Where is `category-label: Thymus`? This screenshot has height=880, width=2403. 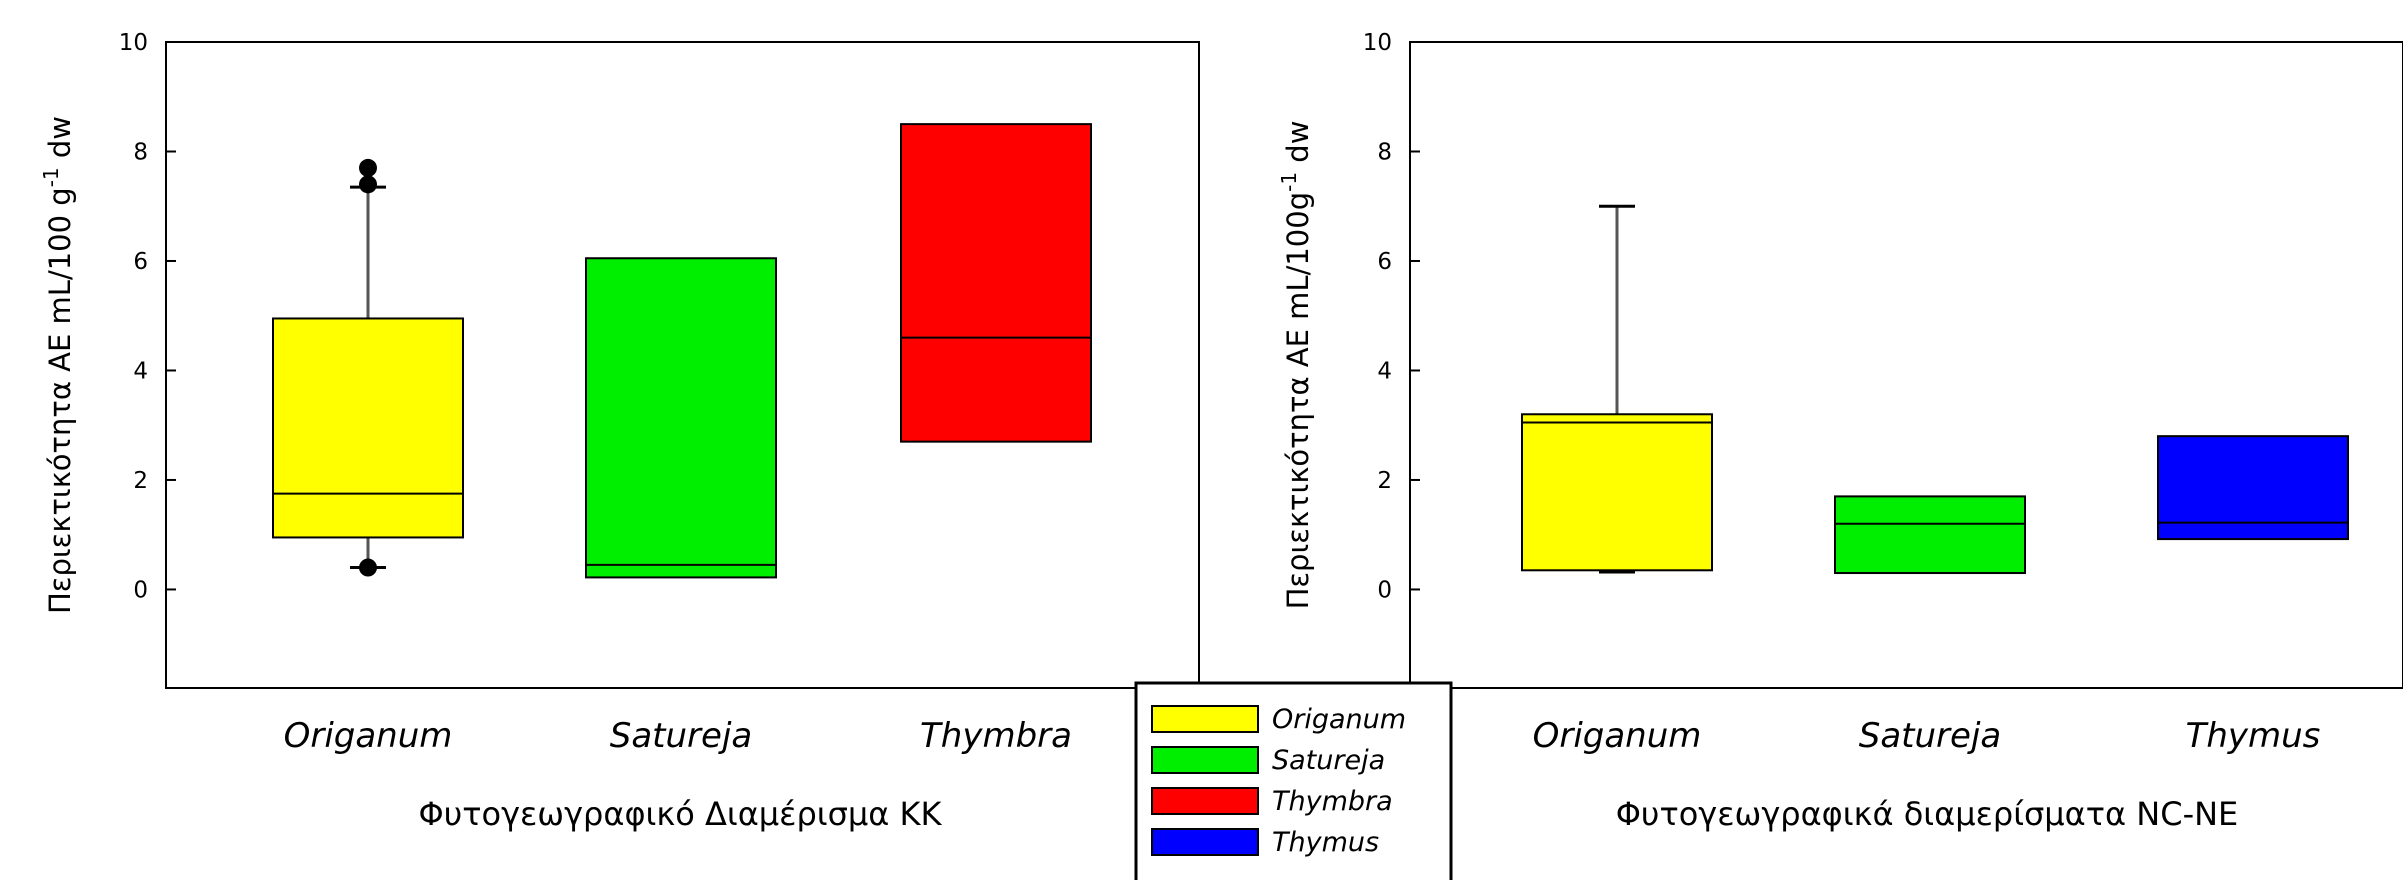
category-label: Thymus is located at coordinates (2253, 736).